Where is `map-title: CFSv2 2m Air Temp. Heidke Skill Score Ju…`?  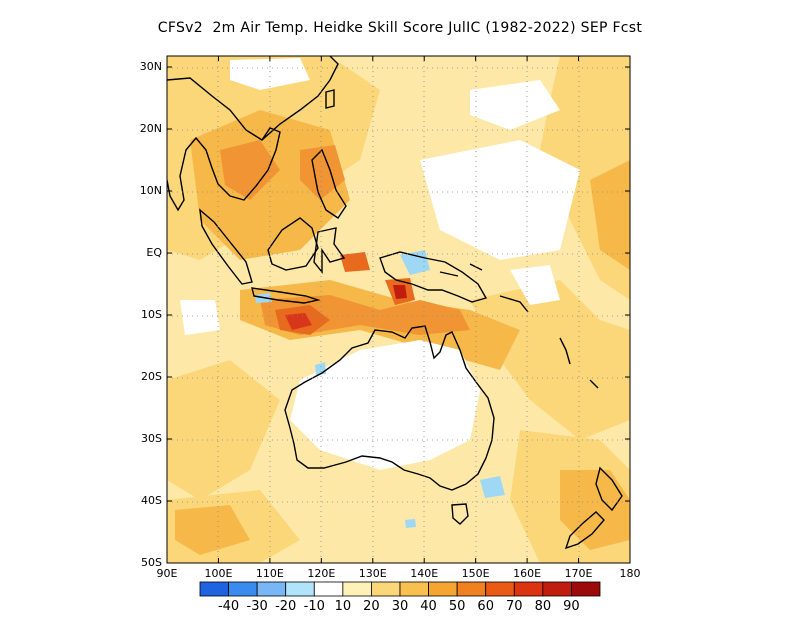 map-title: CFSv2 2m Air Temp. Heidke Skill Score Ju… is located at coordinates (400, 28).